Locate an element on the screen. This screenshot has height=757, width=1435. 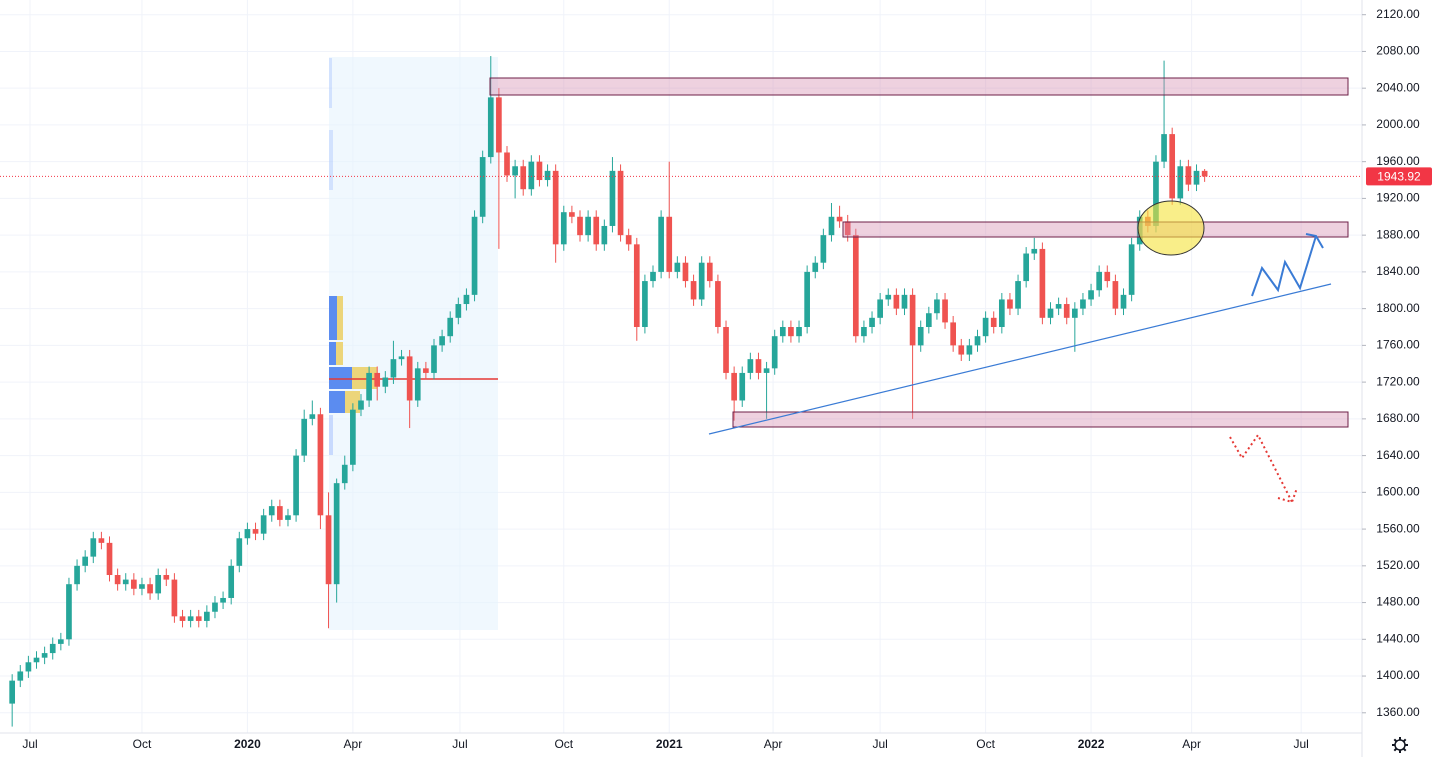
y-tick-label: 2120.00 is located at coordinates (1398, 14).